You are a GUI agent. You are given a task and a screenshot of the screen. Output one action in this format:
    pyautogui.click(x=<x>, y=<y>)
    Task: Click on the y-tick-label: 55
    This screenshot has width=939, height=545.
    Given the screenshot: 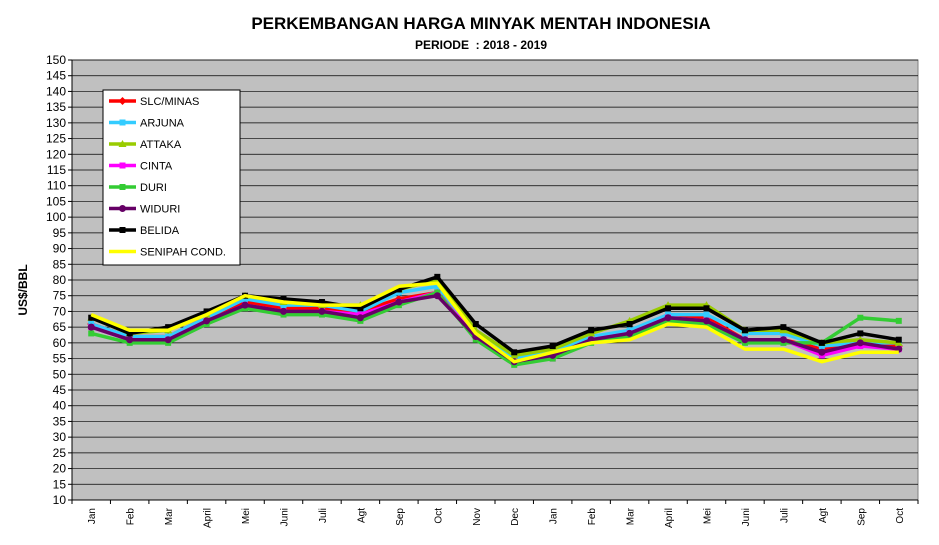 What is the action you would take?
    pyautogui.click(x=60, y=359)
    